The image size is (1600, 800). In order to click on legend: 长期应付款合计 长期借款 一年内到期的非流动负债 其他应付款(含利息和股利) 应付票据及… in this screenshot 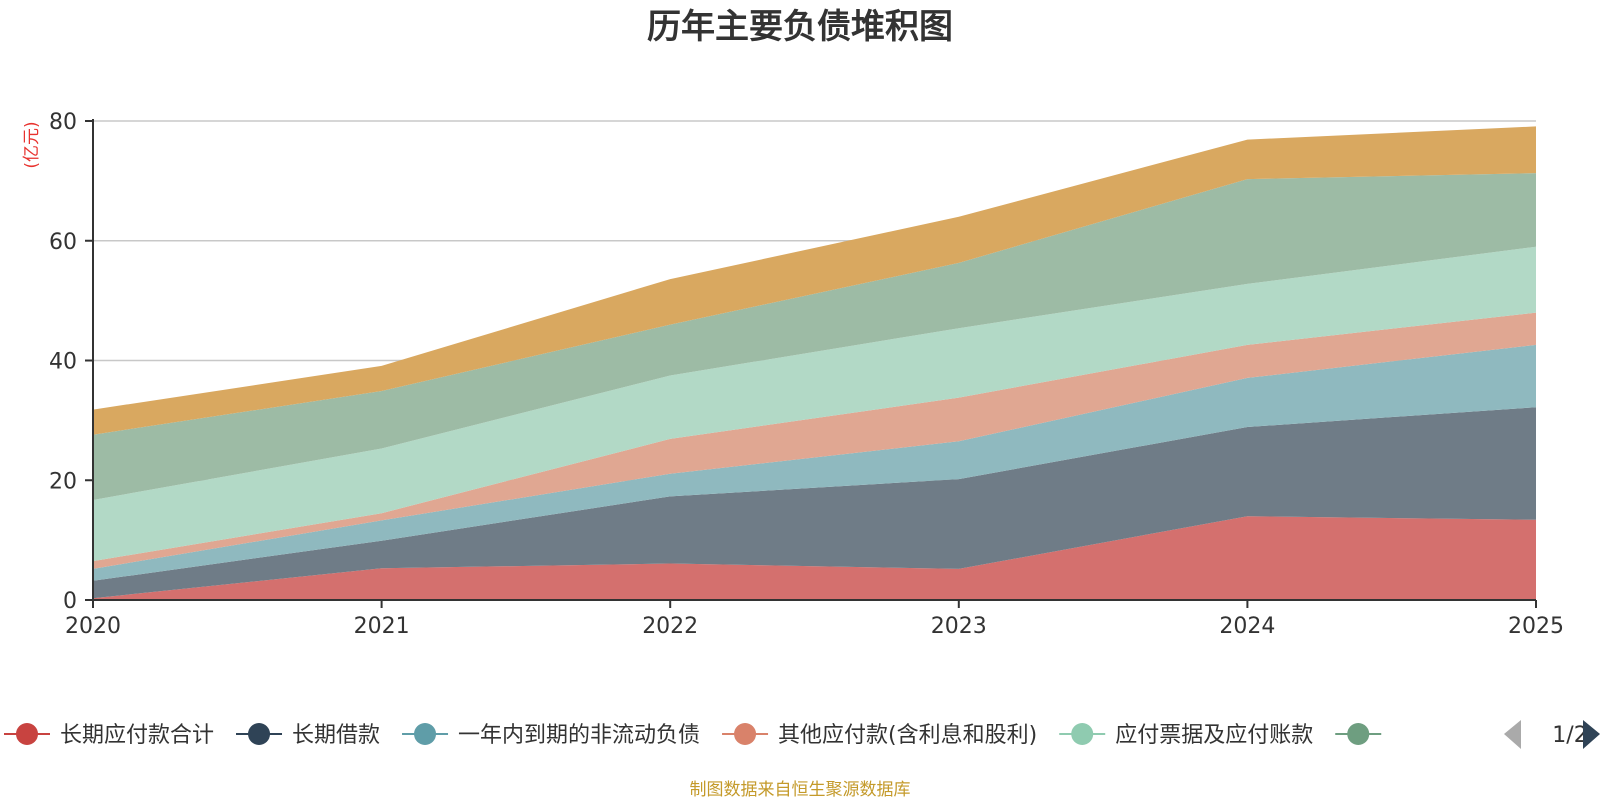, I will do `click(802, 734)`.